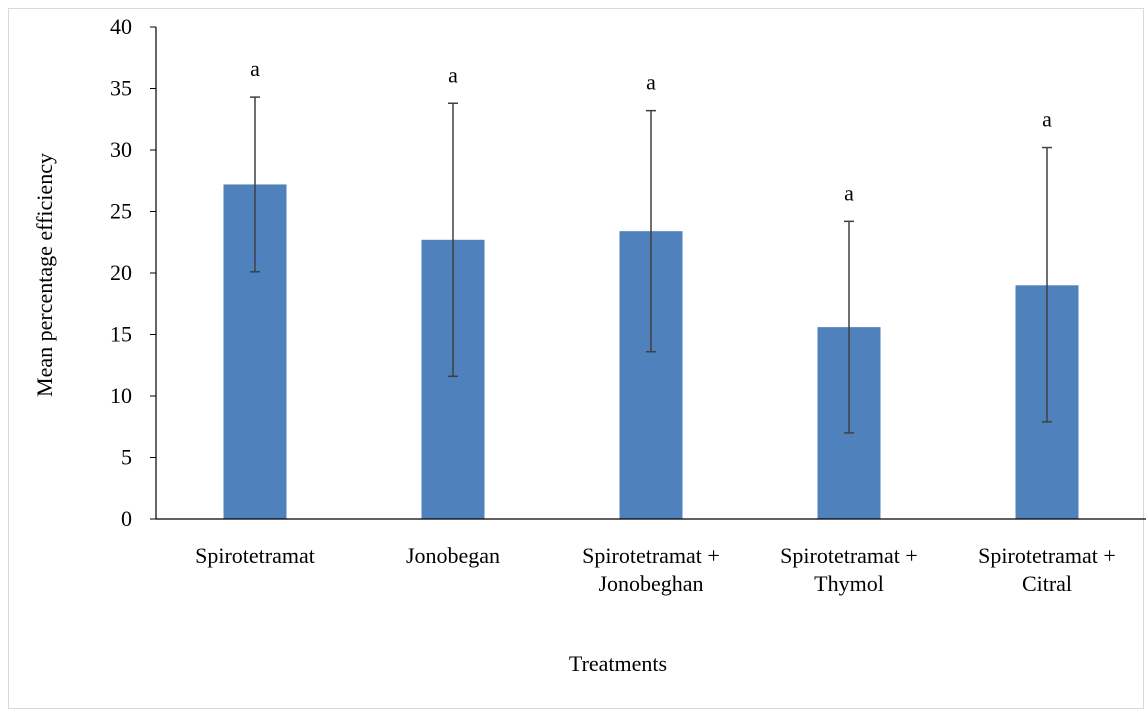 This screenshot has width=1146, height=711. What do you see at coordinates (121, 334) in the screenshot?
I see `y-tick-label: 15` at bounding box center [121, 334].